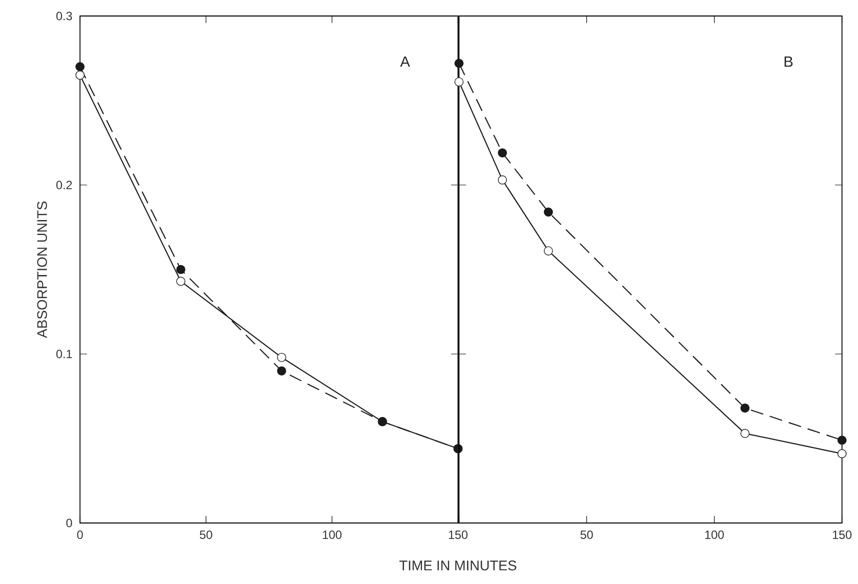 This screenshot has height=584, width=858. Describe the element at coordinates (788, 61) in the screenshot. I see `text: B` at that location.